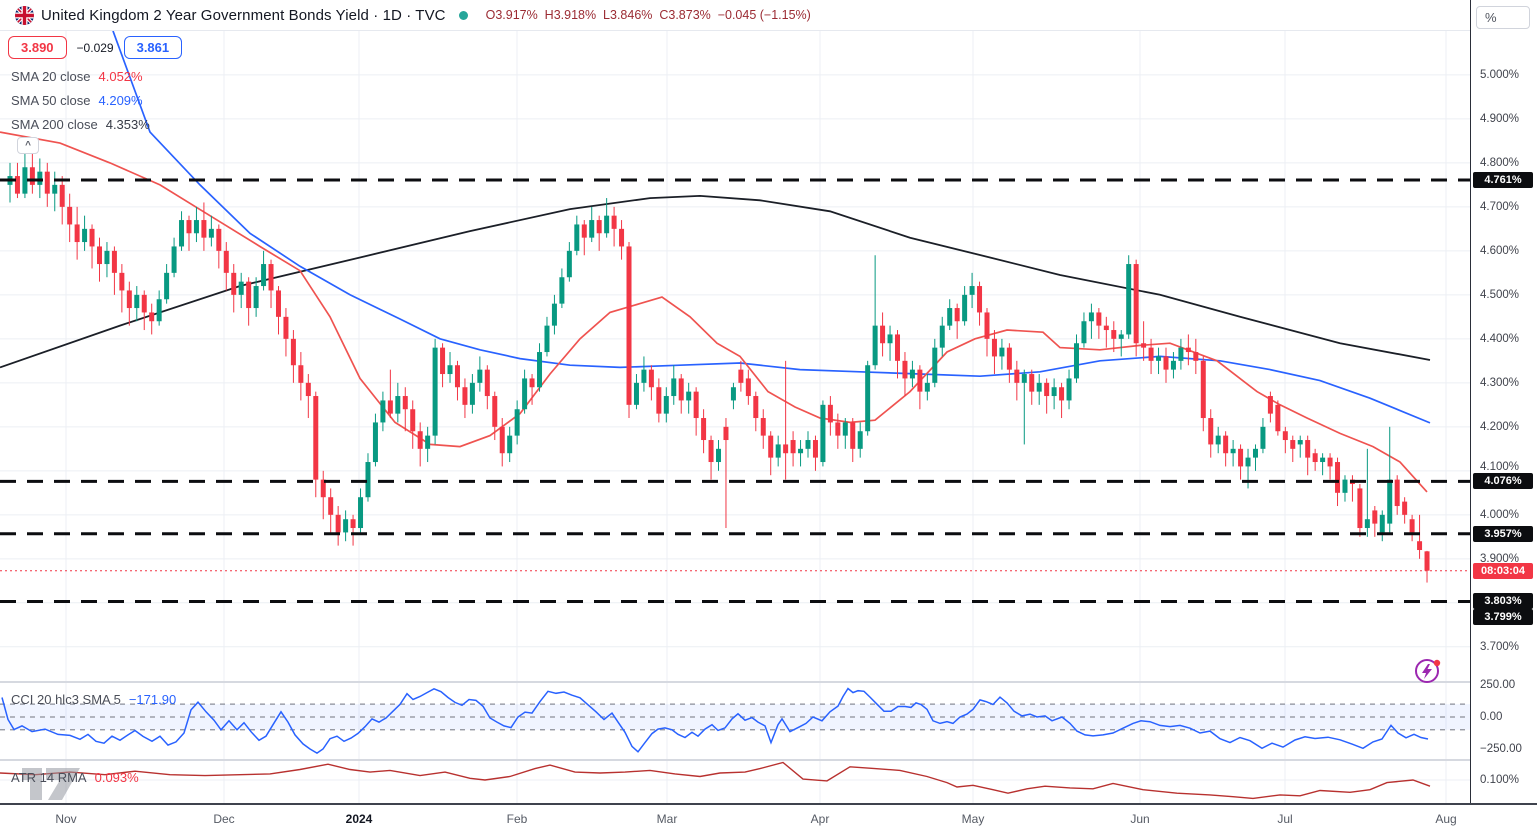 This screenshot has height=832, width=1537. I want to click on price-tick-label: 4.300%, so click(1500, 382).